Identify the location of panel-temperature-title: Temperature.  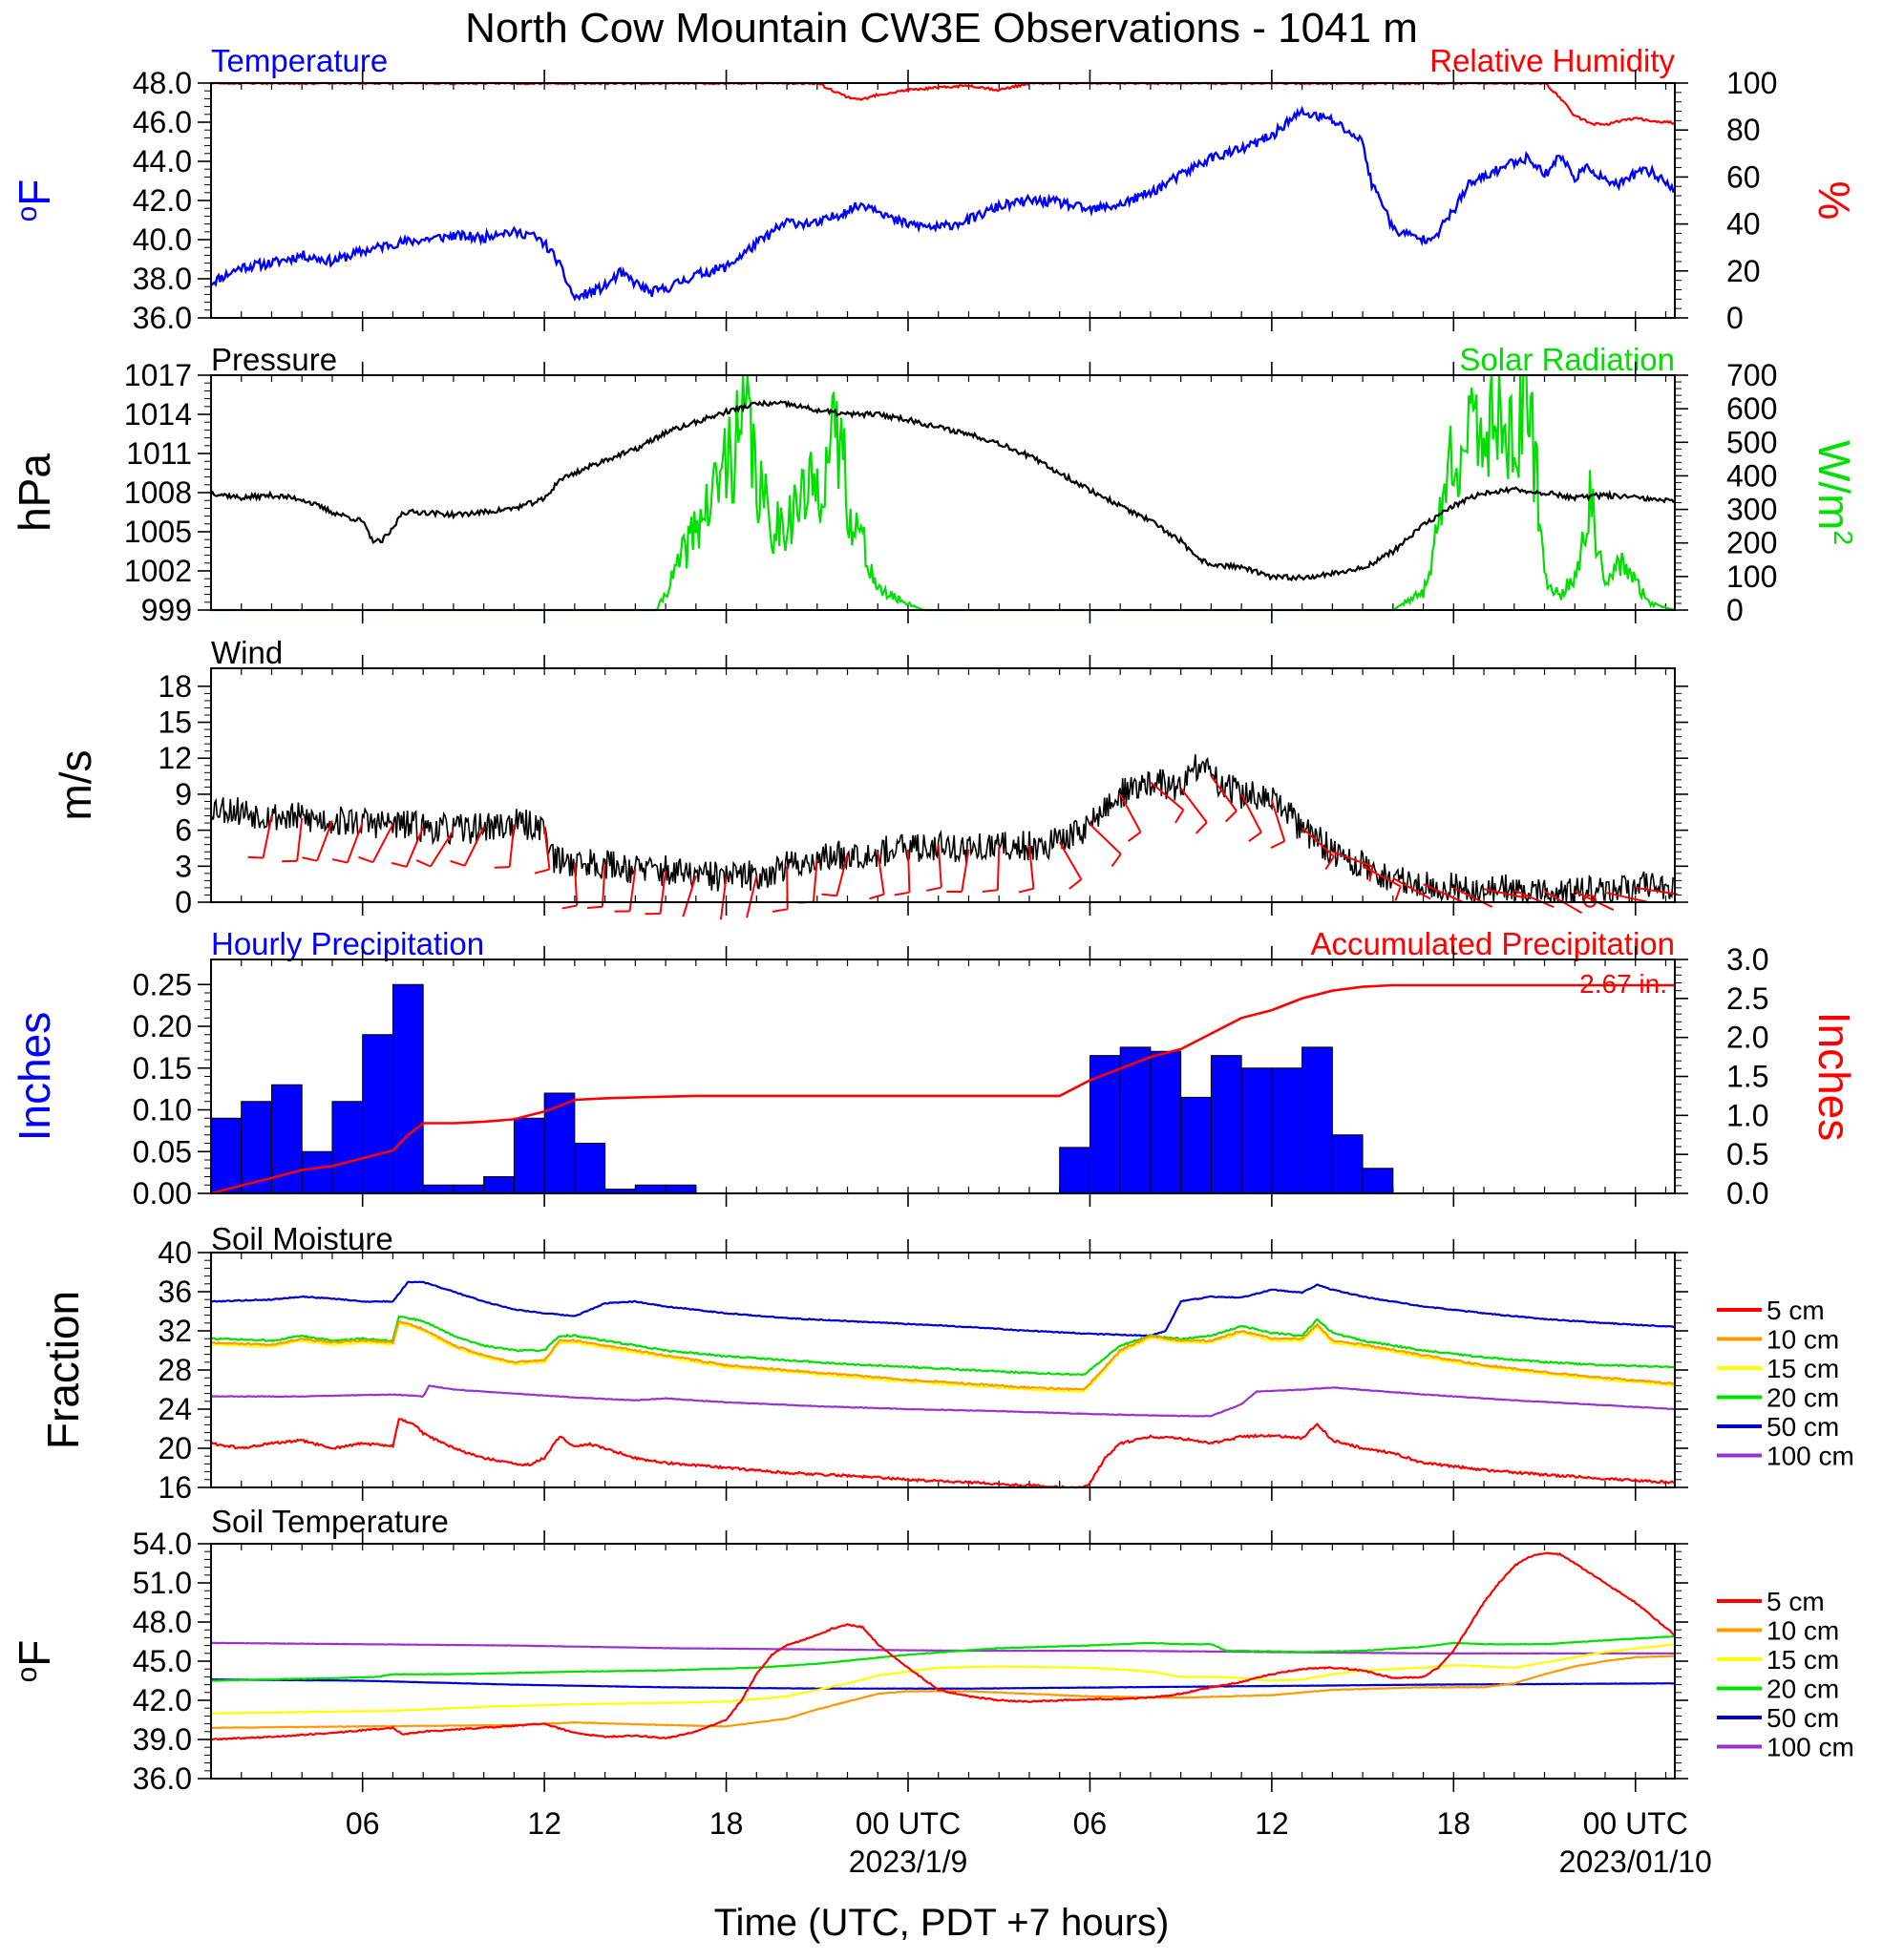
(299, 60).